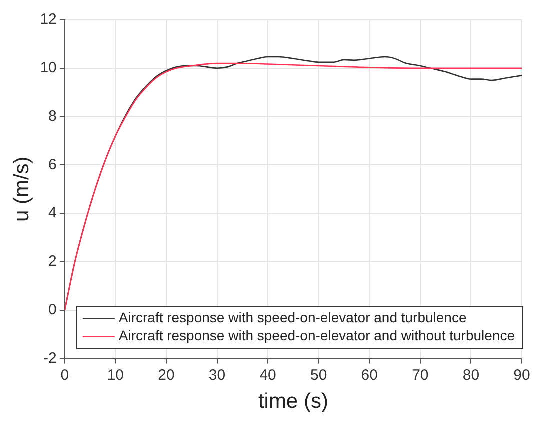  I want to click on x-tick-label: 90, so click(522, 375).